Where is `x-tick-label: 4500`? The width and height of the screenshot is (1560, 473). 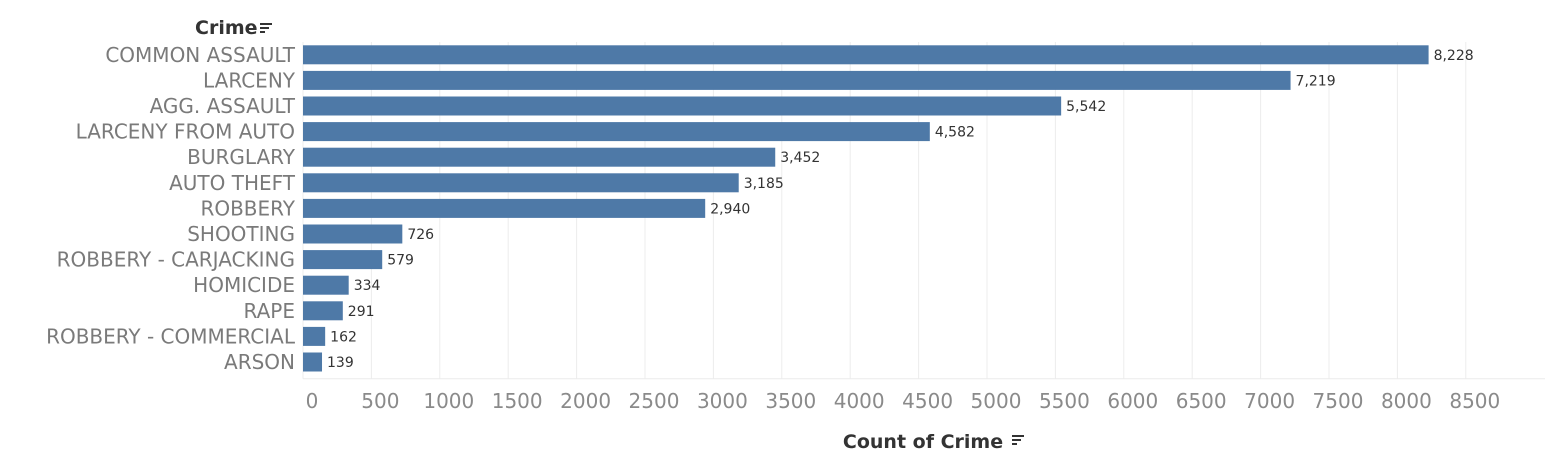
x-tick-label: 4500 is located at coordinates (927, 401).